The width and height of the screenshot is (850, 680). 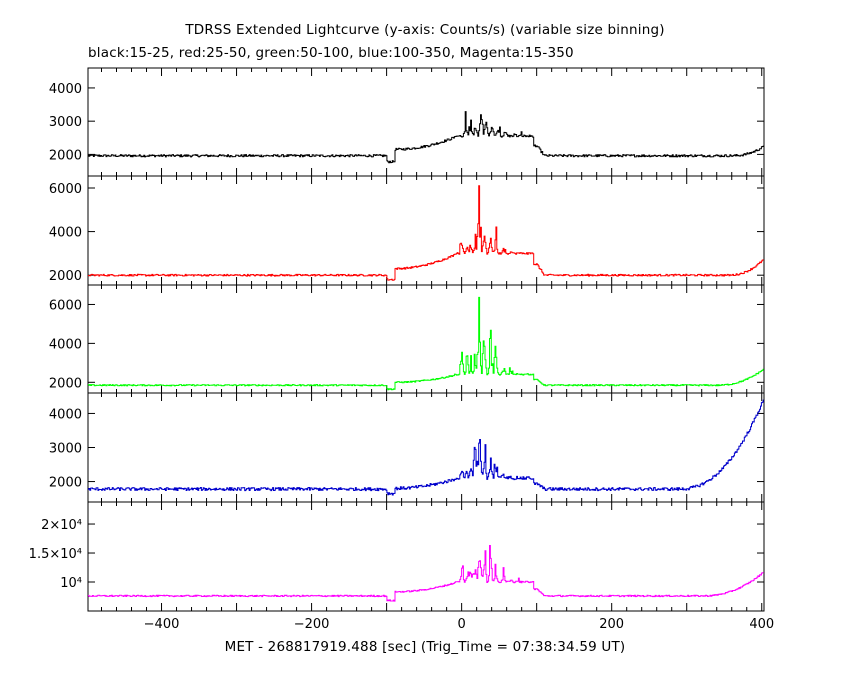 I want to click on x-tick-label: −200, so click(x=312, y=624).